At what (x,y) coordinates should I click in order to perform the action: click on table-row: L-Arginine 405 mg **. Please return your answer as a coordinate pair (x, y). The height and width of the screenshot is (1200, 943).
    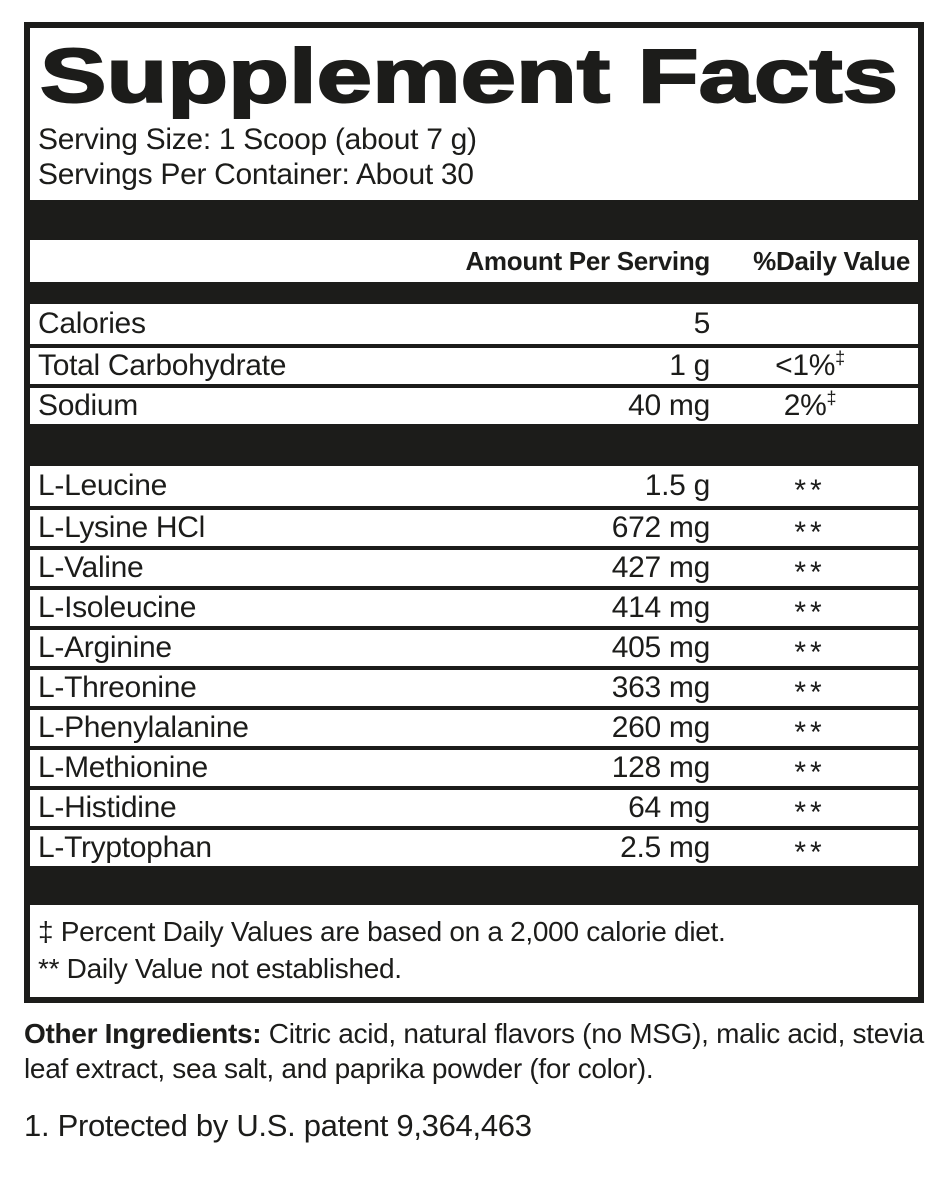
    Looking at the image, I should click on (474, 647).